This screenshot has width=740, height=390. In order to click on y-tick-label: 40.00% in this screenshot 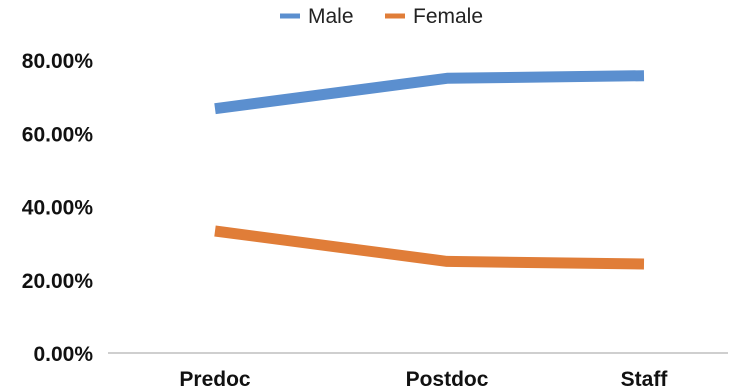, I will do `click(58, 208)`.